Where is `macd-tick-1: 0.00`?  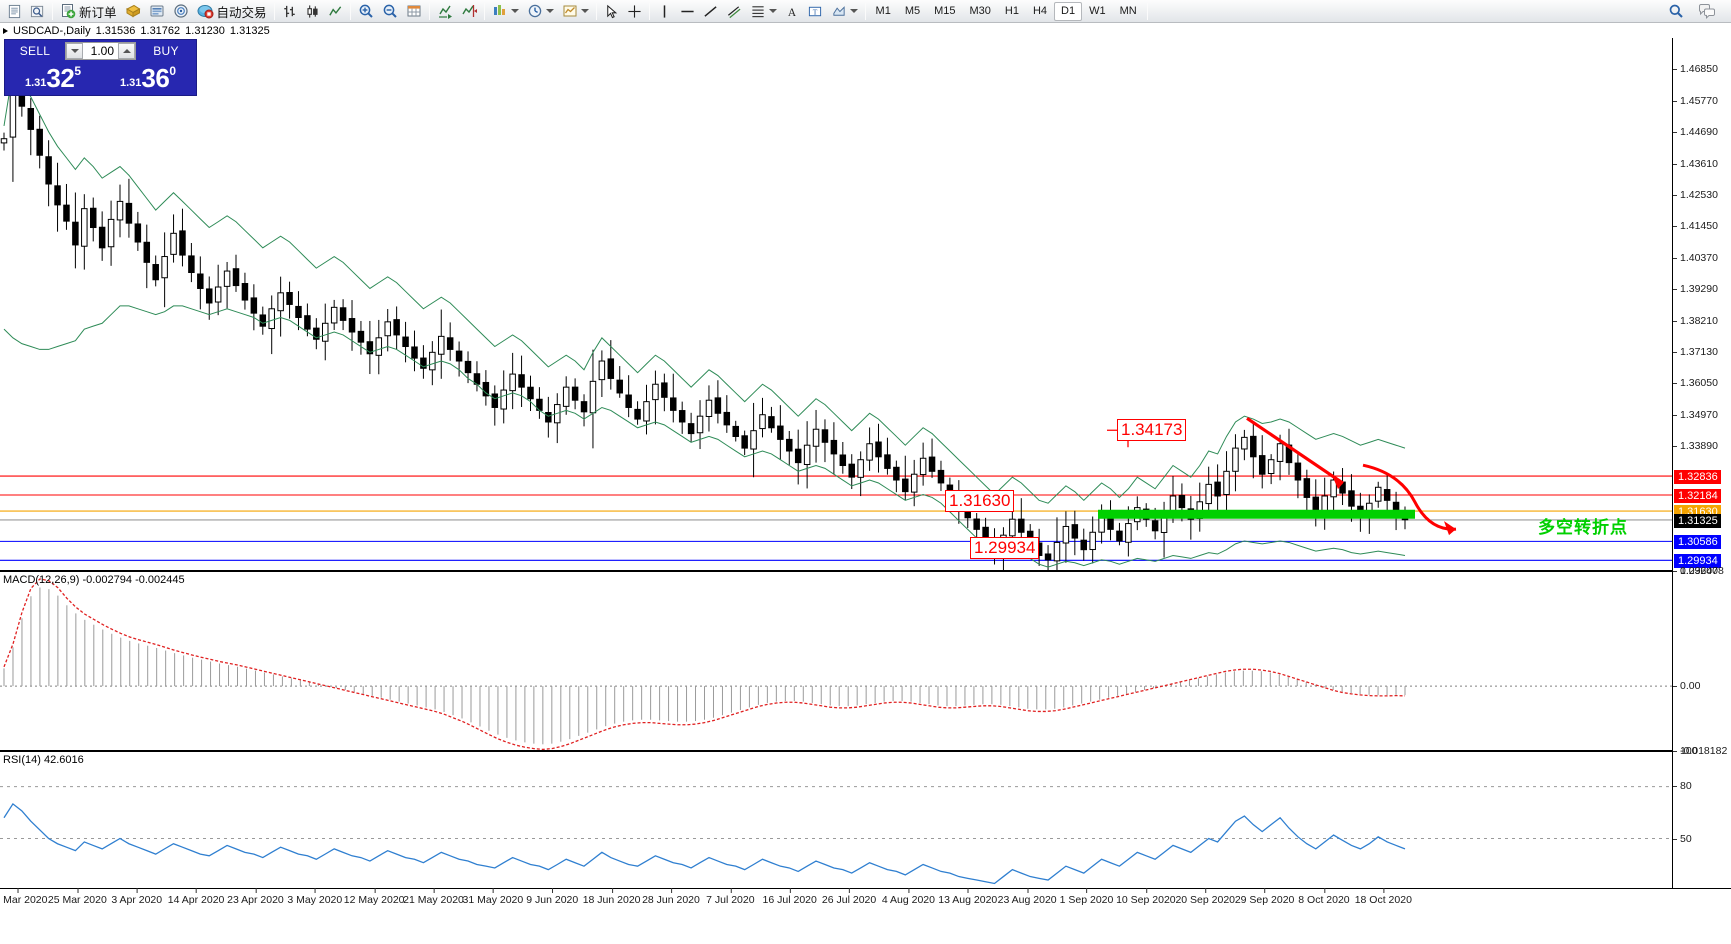
macd-tick-1: 0.00 is located at coordinates (1686, 686).